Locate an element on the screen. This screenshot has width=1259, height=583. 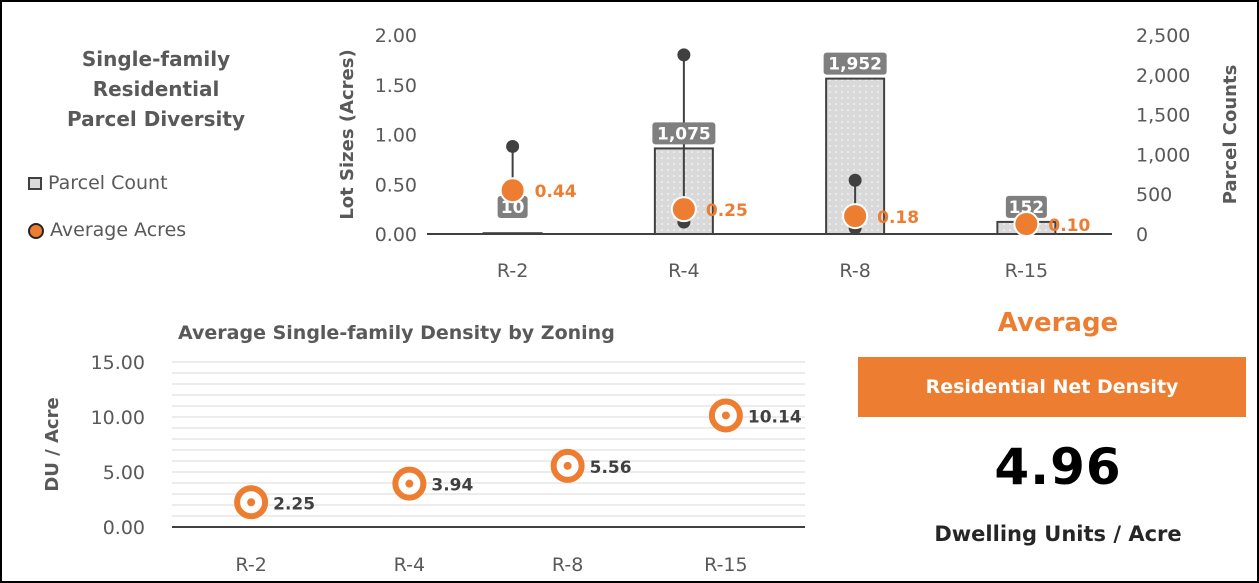
y2-tick-label: 0 is located at coordinates (1142, 235).